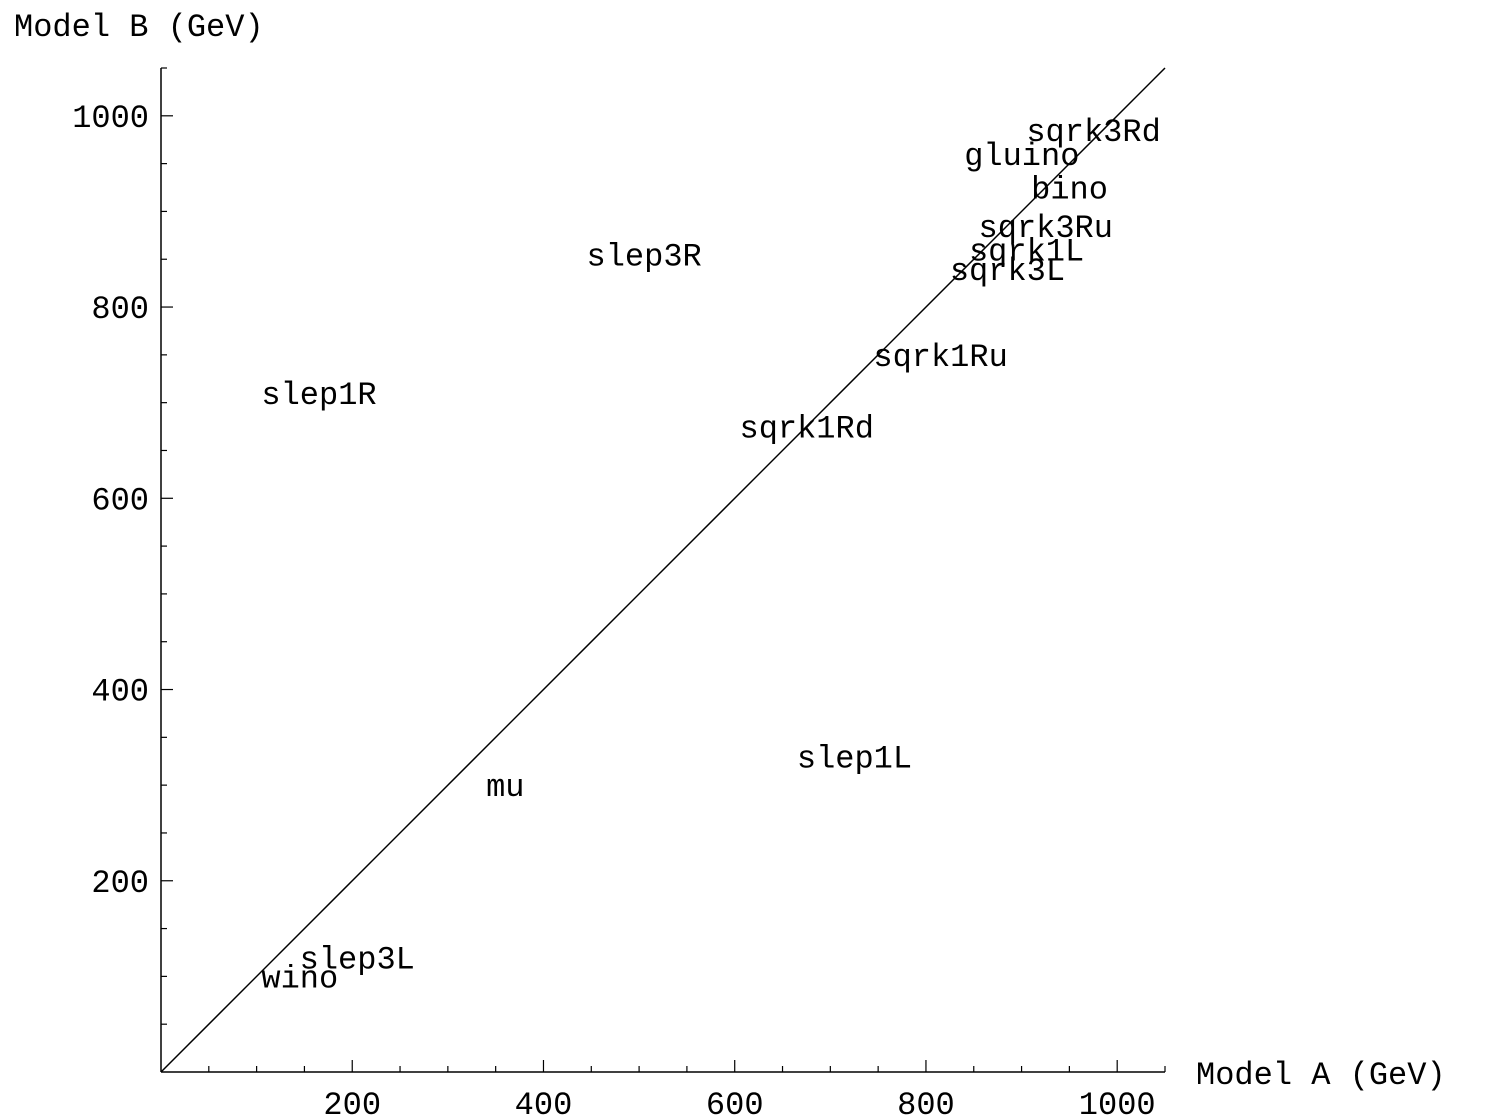 This screenshot has height=1118, width=1486. Describe the element at coordinates (1007, 271) in the screenshot. I see `point-label-sqrk3L: sqrk3L` at that location.